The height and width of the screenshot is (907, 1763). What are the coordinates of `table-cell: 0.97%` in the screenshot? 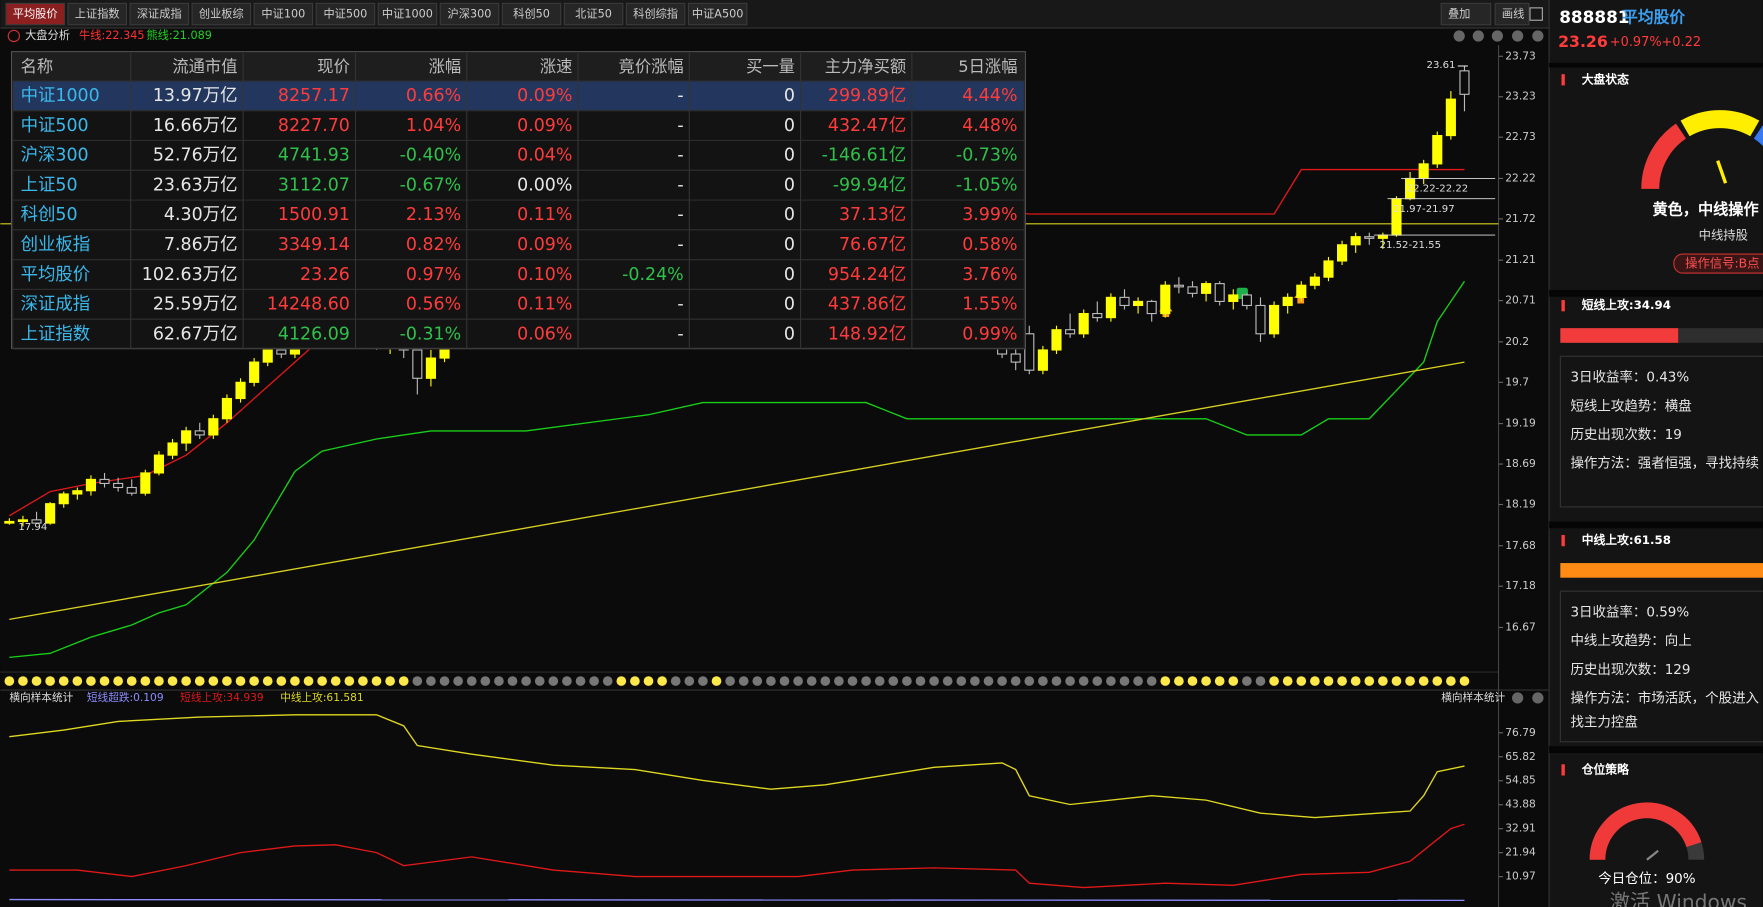 It's located at (433, 275).